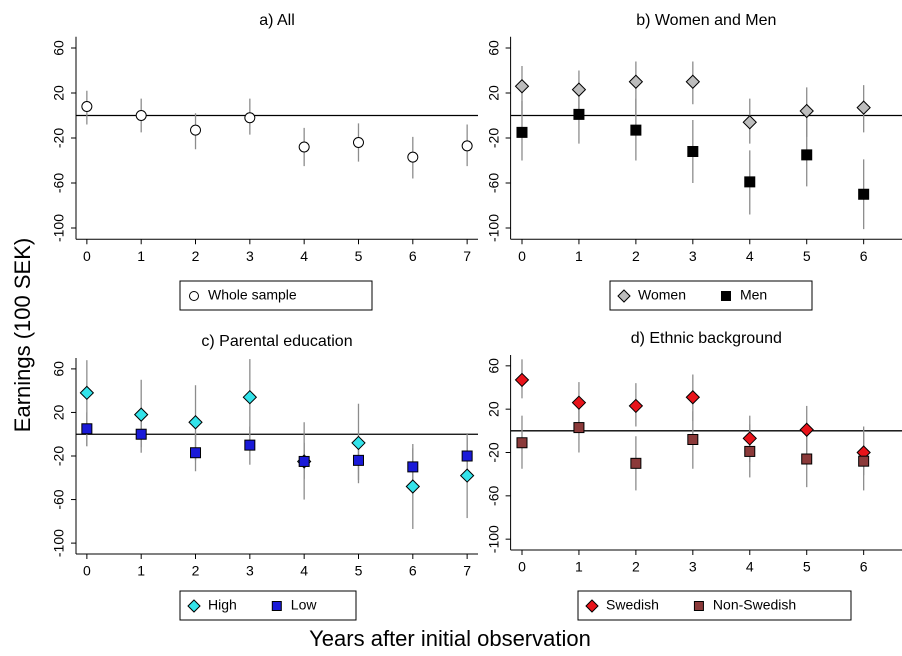 This screenshot has height=656, width=902. I want to click on panel-title: c) Parental education, so click(276, 341).